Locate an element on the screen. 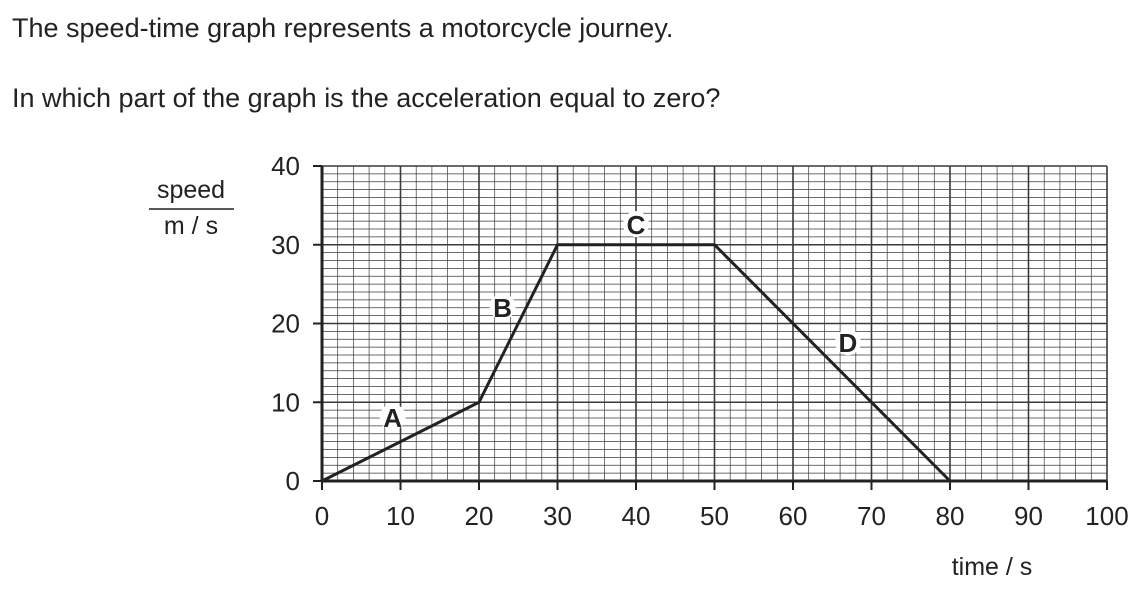 Image resolution: width=1148 pixels, height=590 pixels. y-axis-label-top: speed is located at coordinates (191, 190).